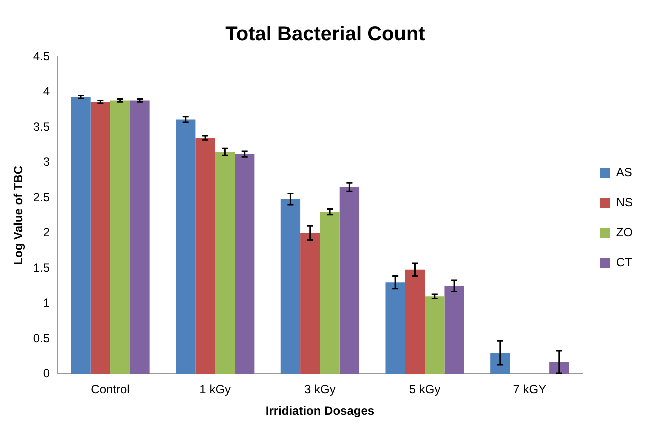  I want to click on y-tick-label: 1.5, so click(41, 267).